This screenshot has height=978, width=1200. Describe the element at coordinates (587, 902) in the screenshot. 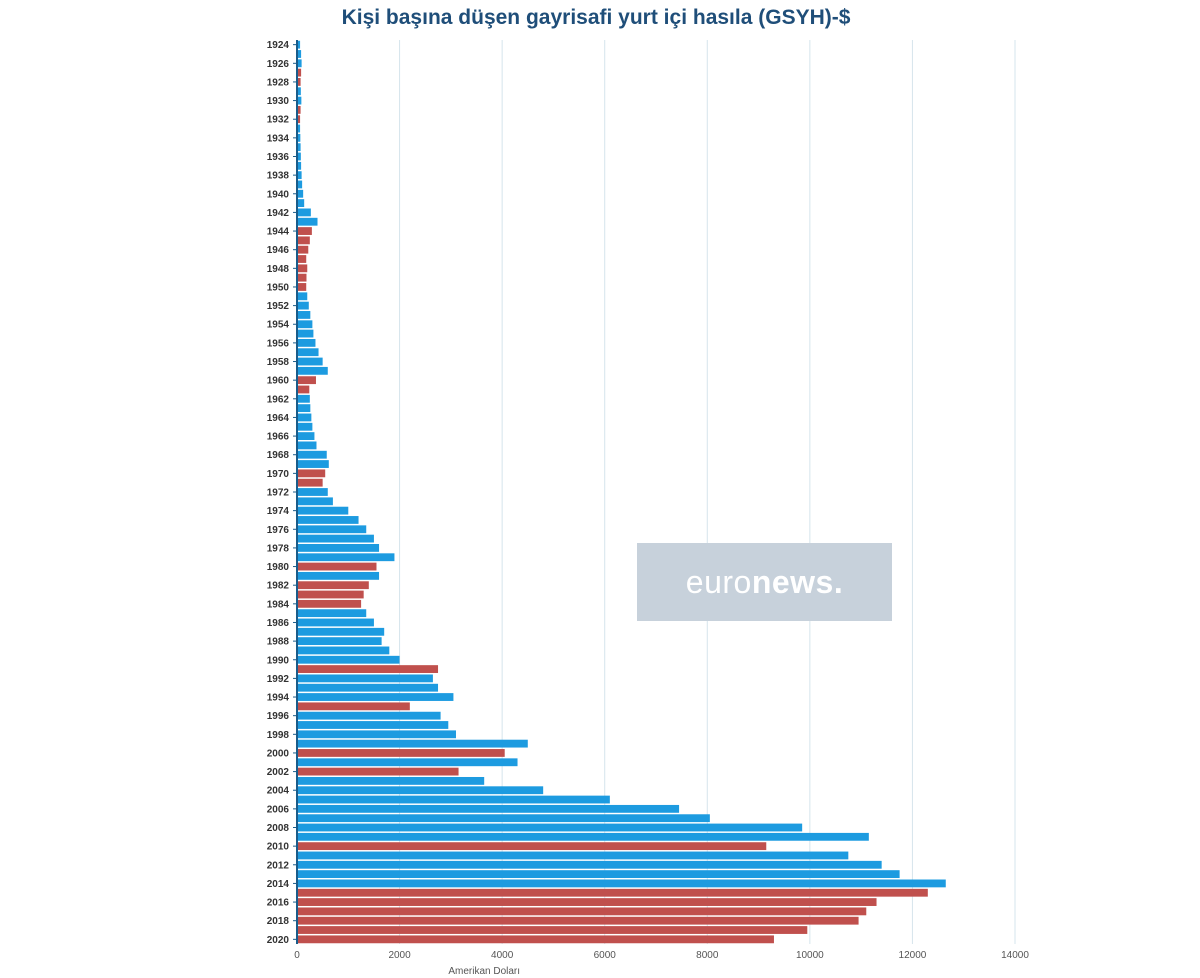

I see `bar-2016` at that location.